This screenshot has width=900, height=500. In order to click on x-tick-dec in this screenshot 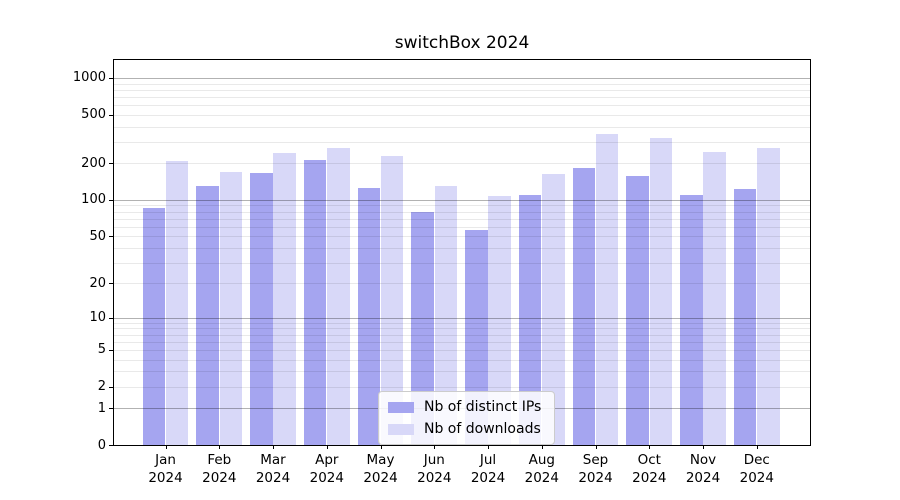, I will do `click(757, 447)`.